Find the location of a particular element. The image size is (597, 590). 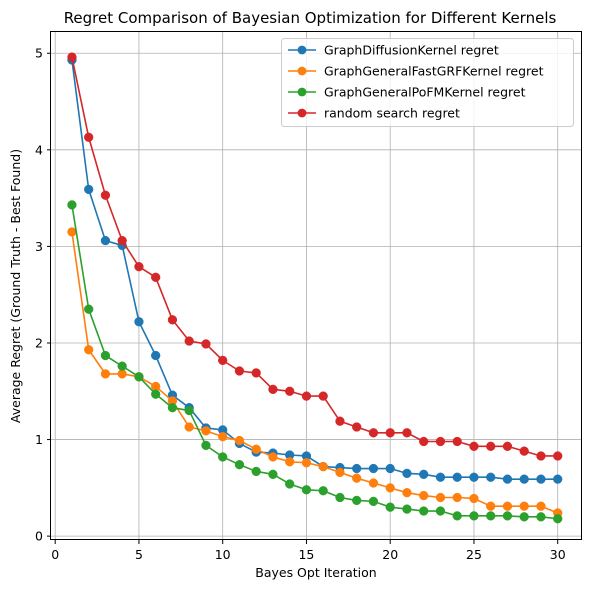

y-tick-label: 1 is located at coordinates (39, 439).